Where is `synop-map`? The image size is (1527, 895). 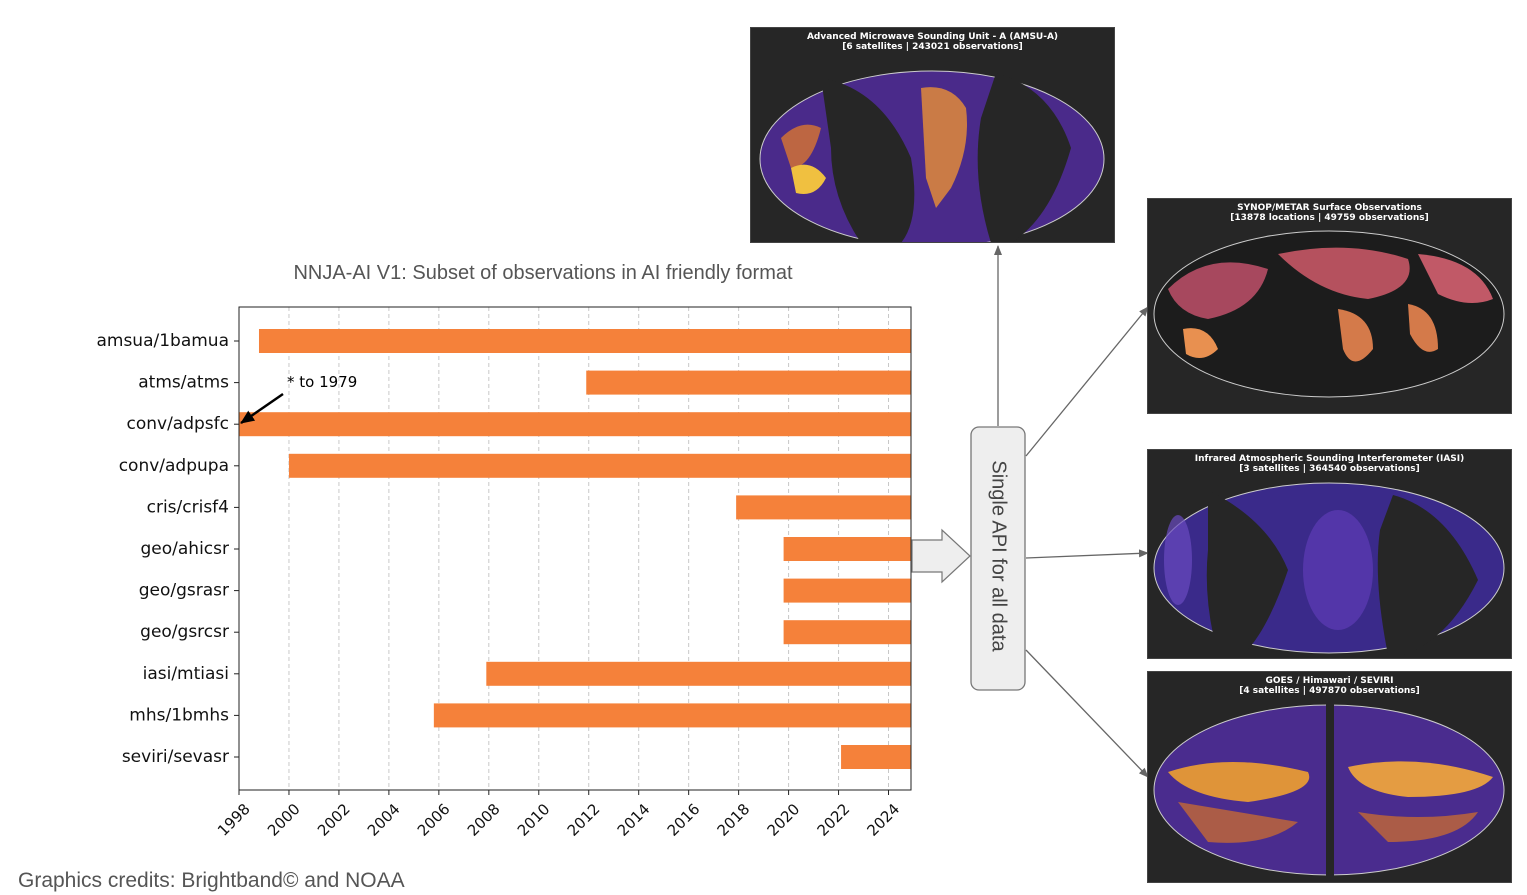
synop-map is located at coordinates (1329, 314).